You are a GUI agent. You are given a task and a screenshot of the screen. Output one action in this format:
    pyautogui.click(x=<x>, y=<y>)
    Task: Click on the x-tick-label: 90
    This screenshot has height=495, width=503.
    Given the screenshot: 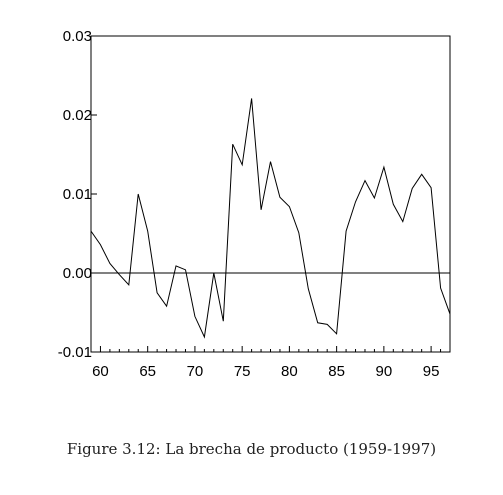 What is the action you would take?
    pyautogui.click(x=384, y=371)
    